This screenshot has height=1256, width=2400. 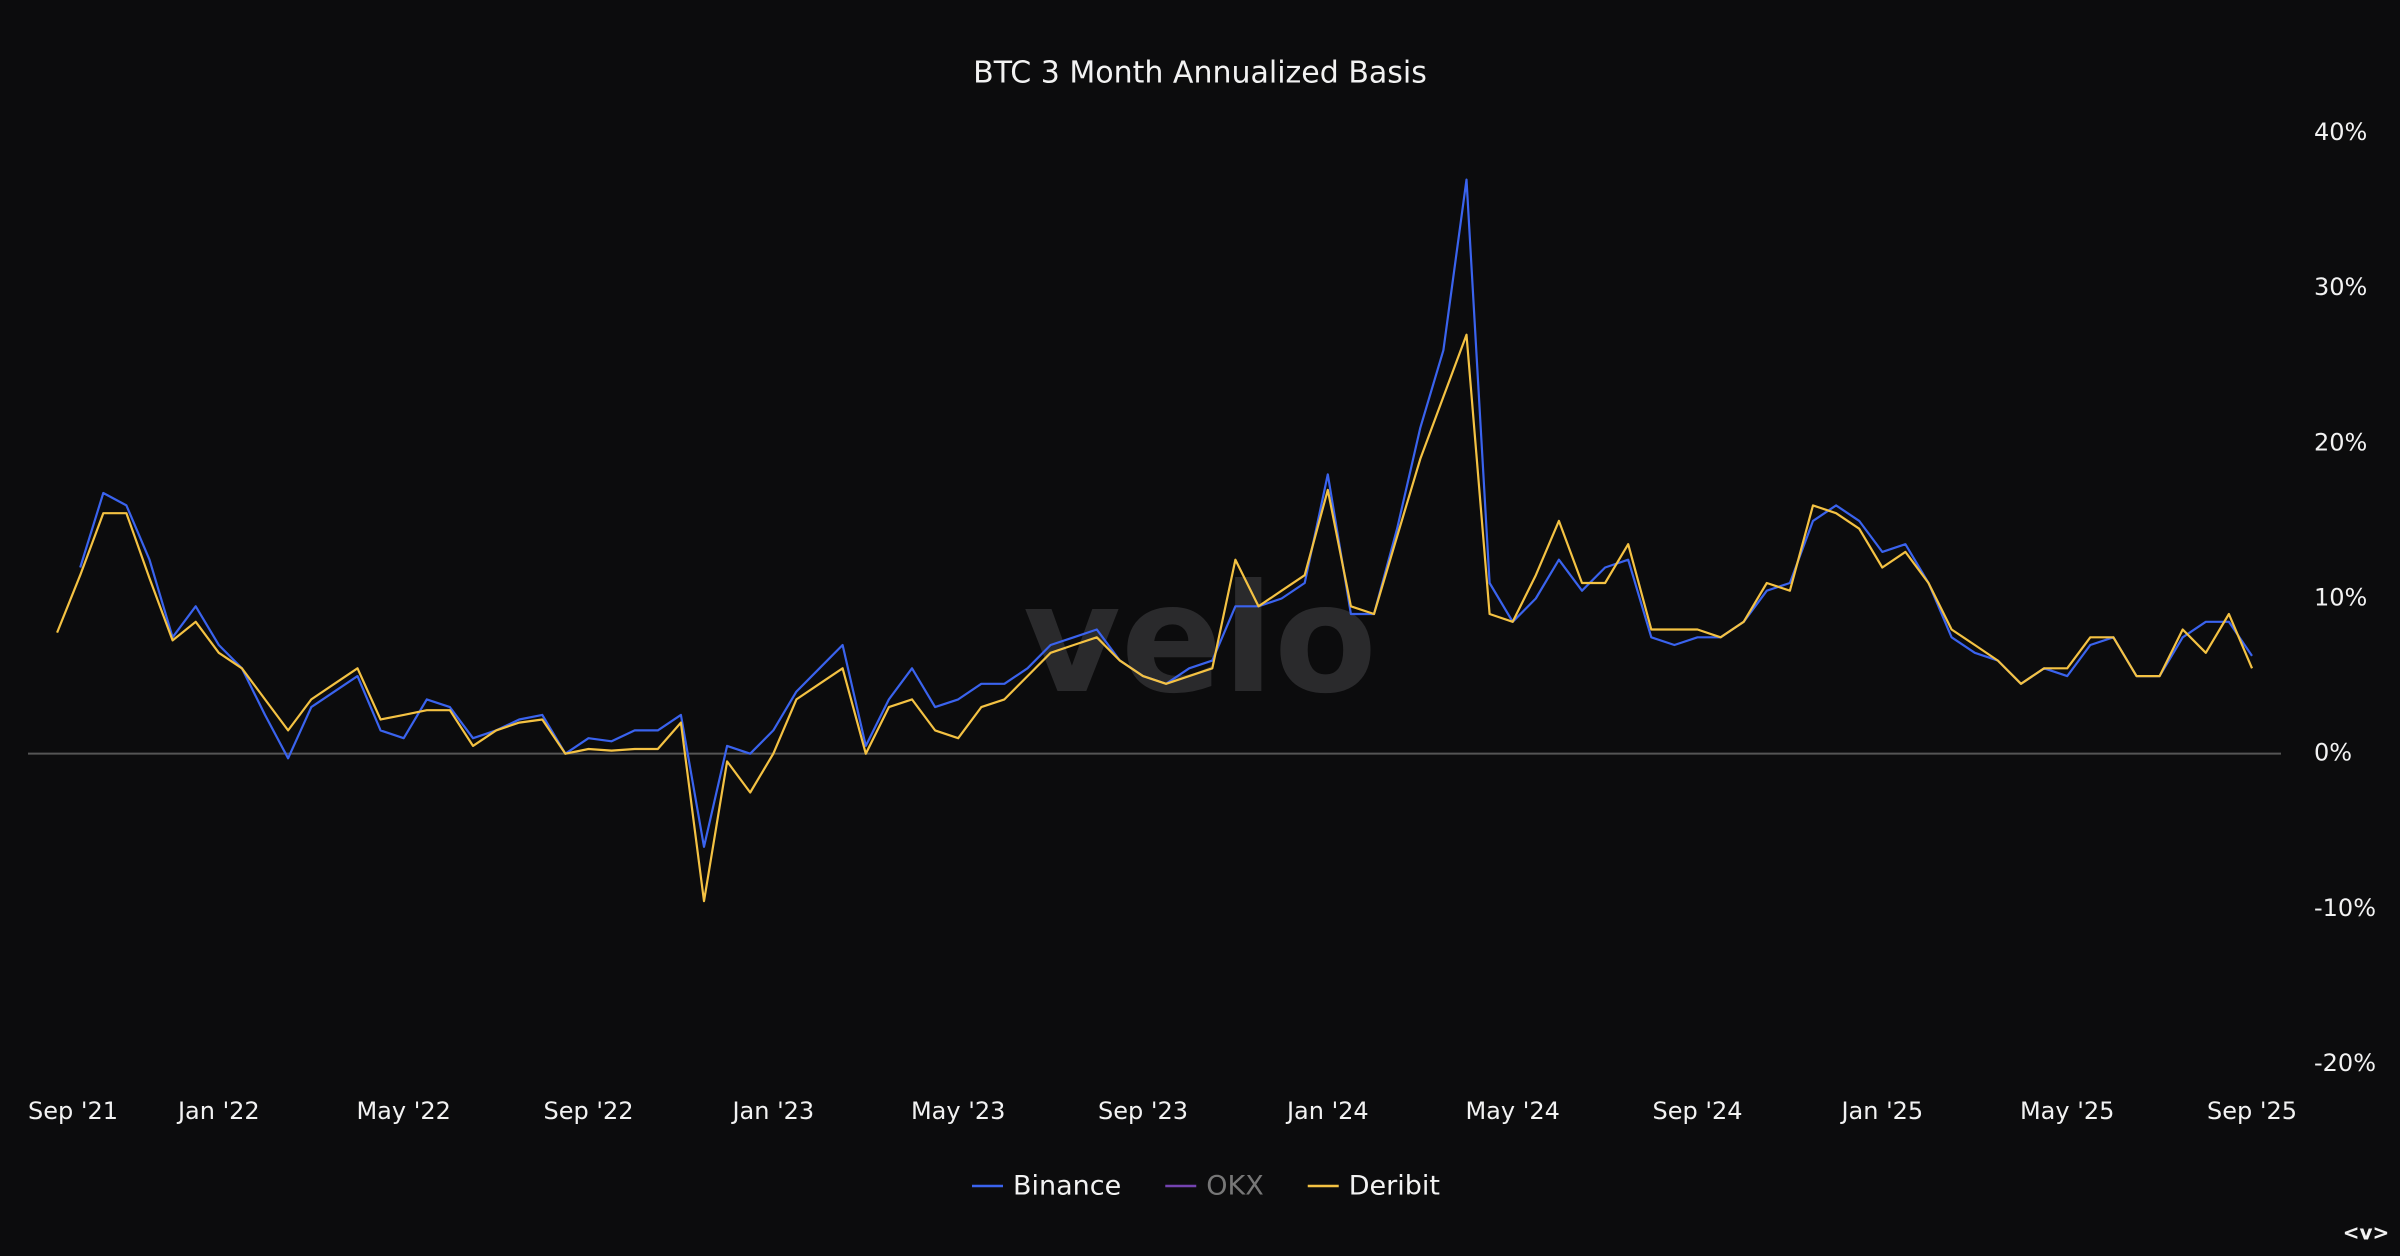 What do you see at coordinates (1200, 73) in the screenshot?
I see `chart-title: BTC 3 Month Annualized Basis` at bounding box center [1200, 73].